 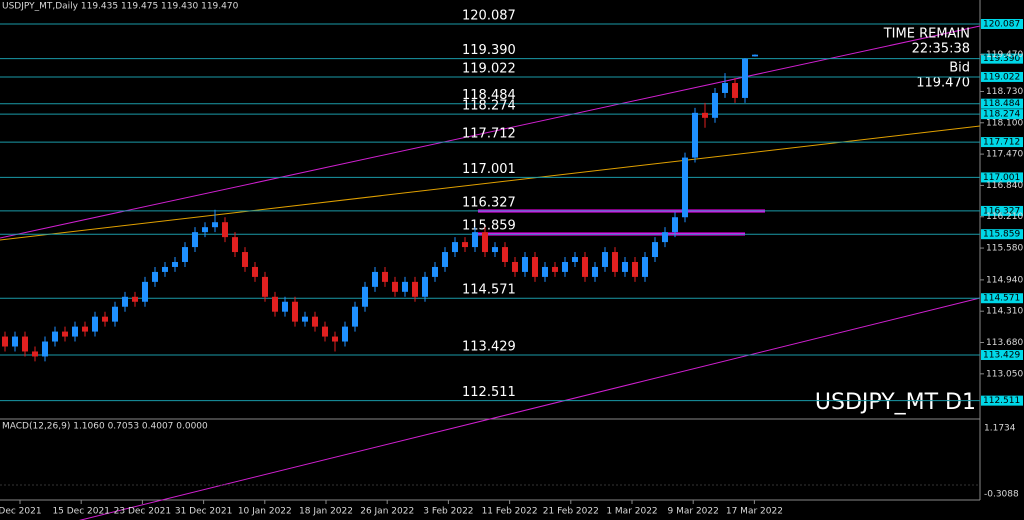 I want to click on time-remain-label: TIME REMAIN, so click(x=926, y=34).